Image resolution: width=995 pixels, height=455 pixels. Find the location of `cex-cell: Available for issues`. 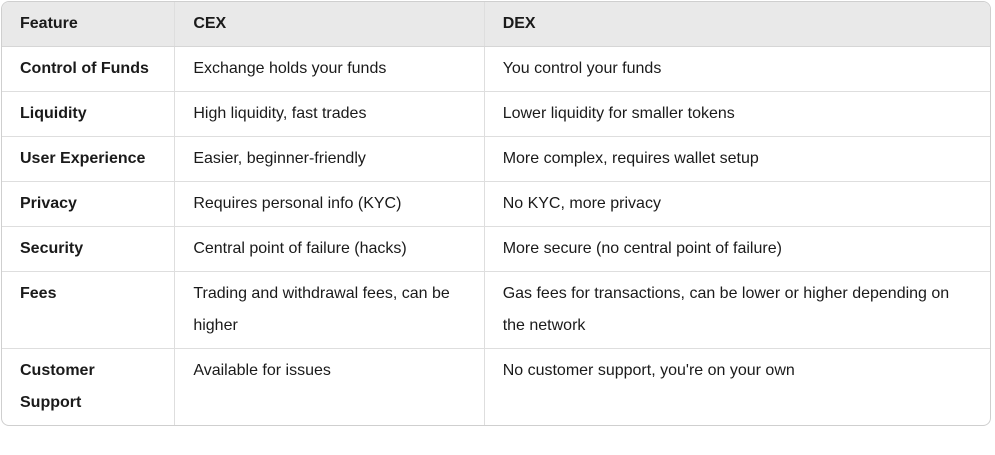

cex-cell: Available for issues is located at coordinates (329, 386).